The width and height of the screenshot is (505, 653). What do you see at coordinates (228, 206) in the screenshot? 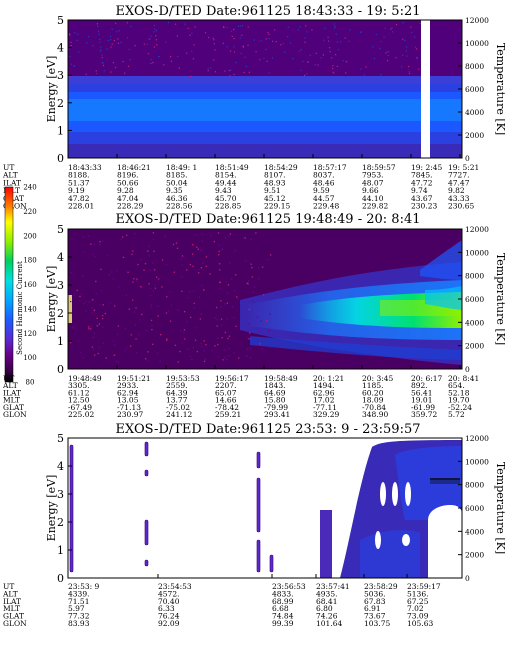
I see `ephemeris-value: 228.85` at bounding box center [228, 206].